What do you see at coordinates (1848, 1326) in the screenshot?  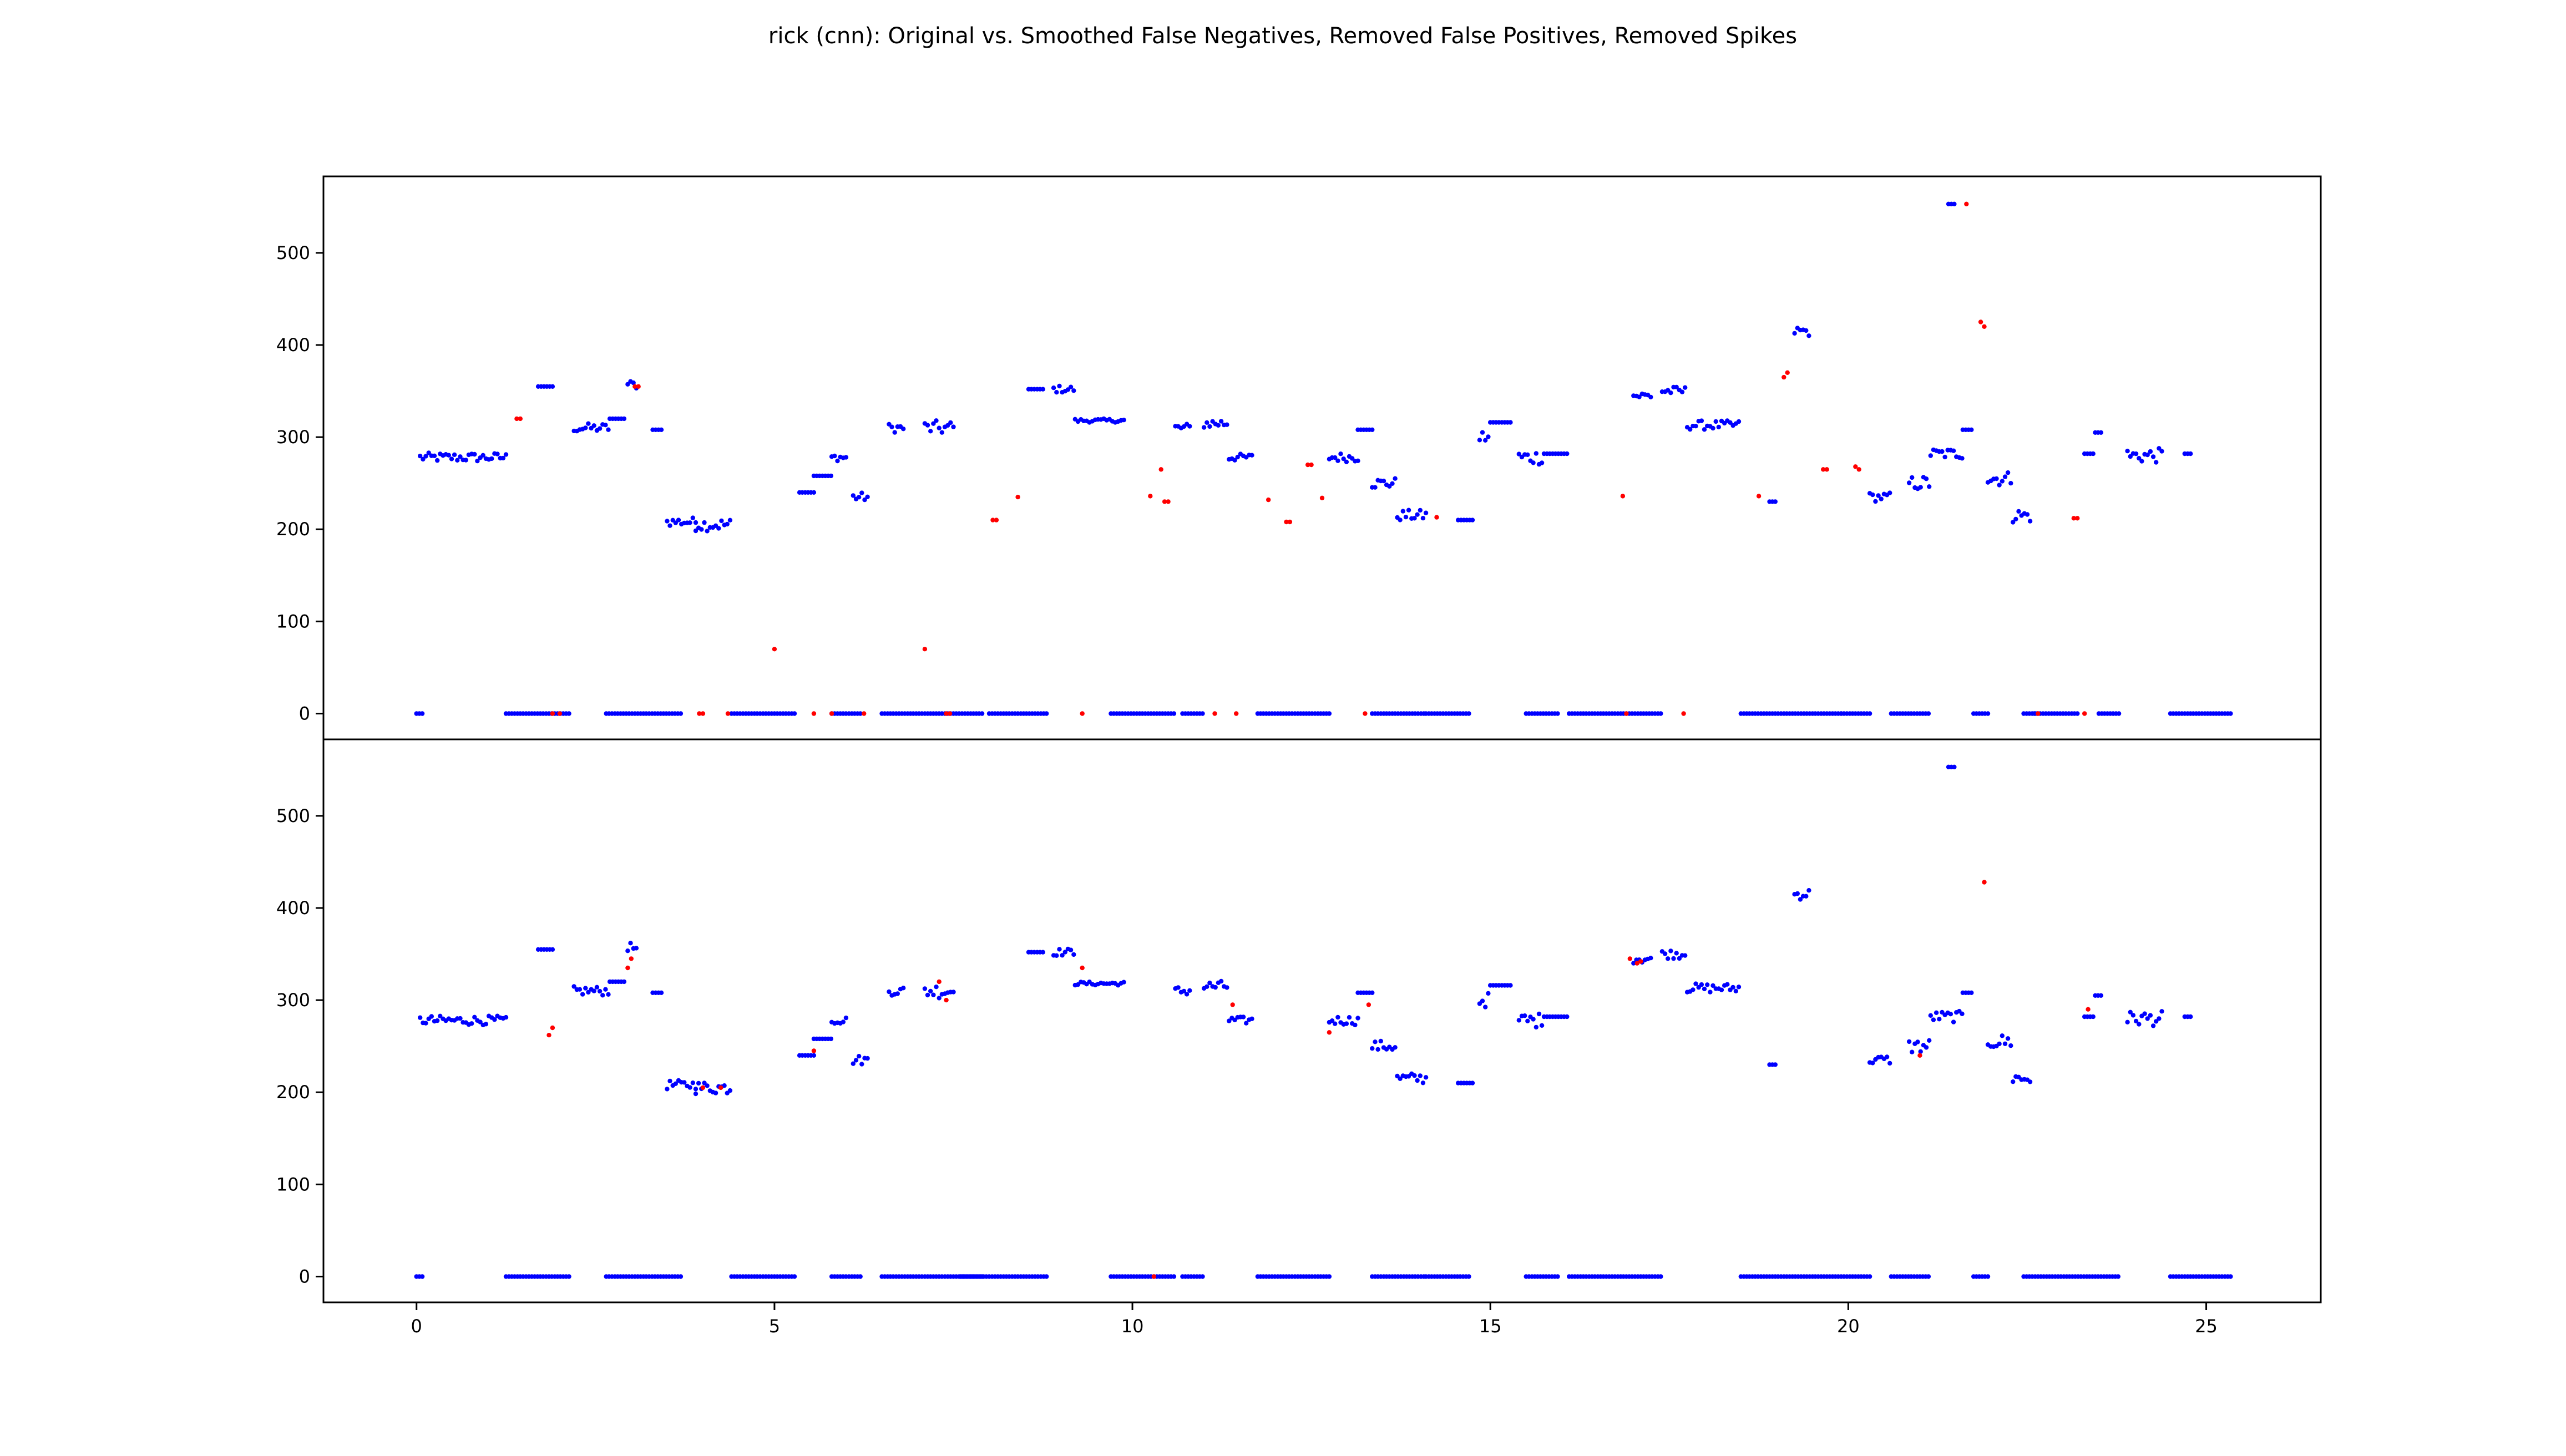 I see `x-tick-label: 20` at bounding box center [1848, 1326].